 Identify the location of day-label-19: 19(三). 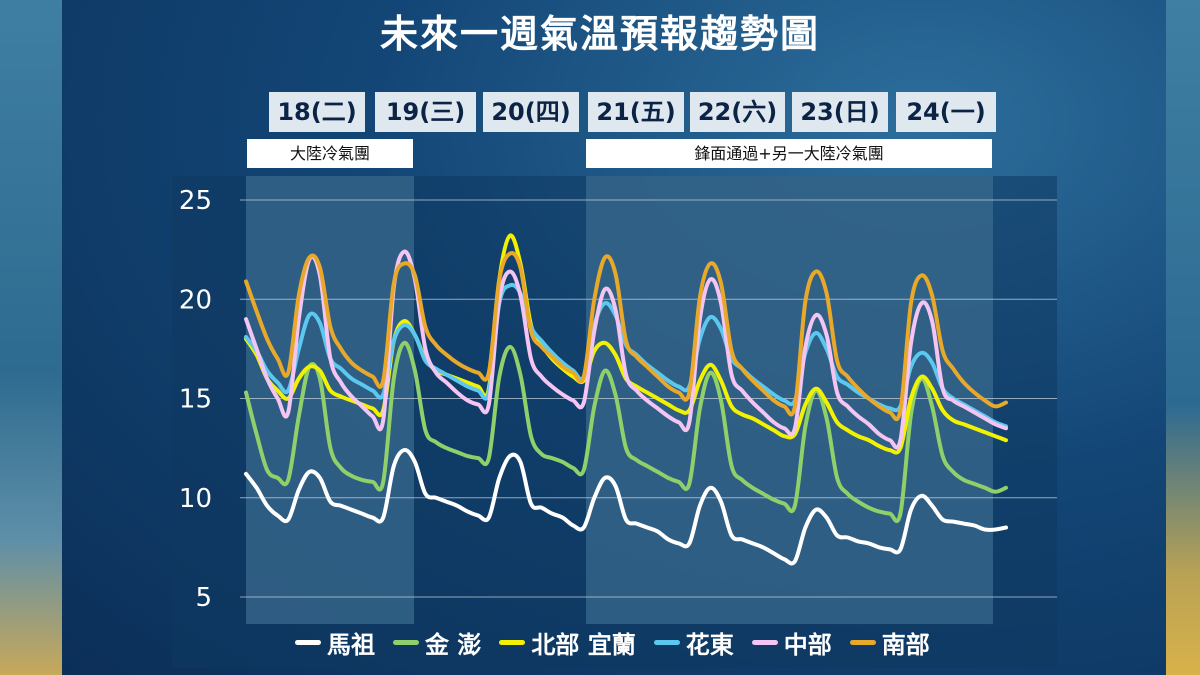
(425, 112).